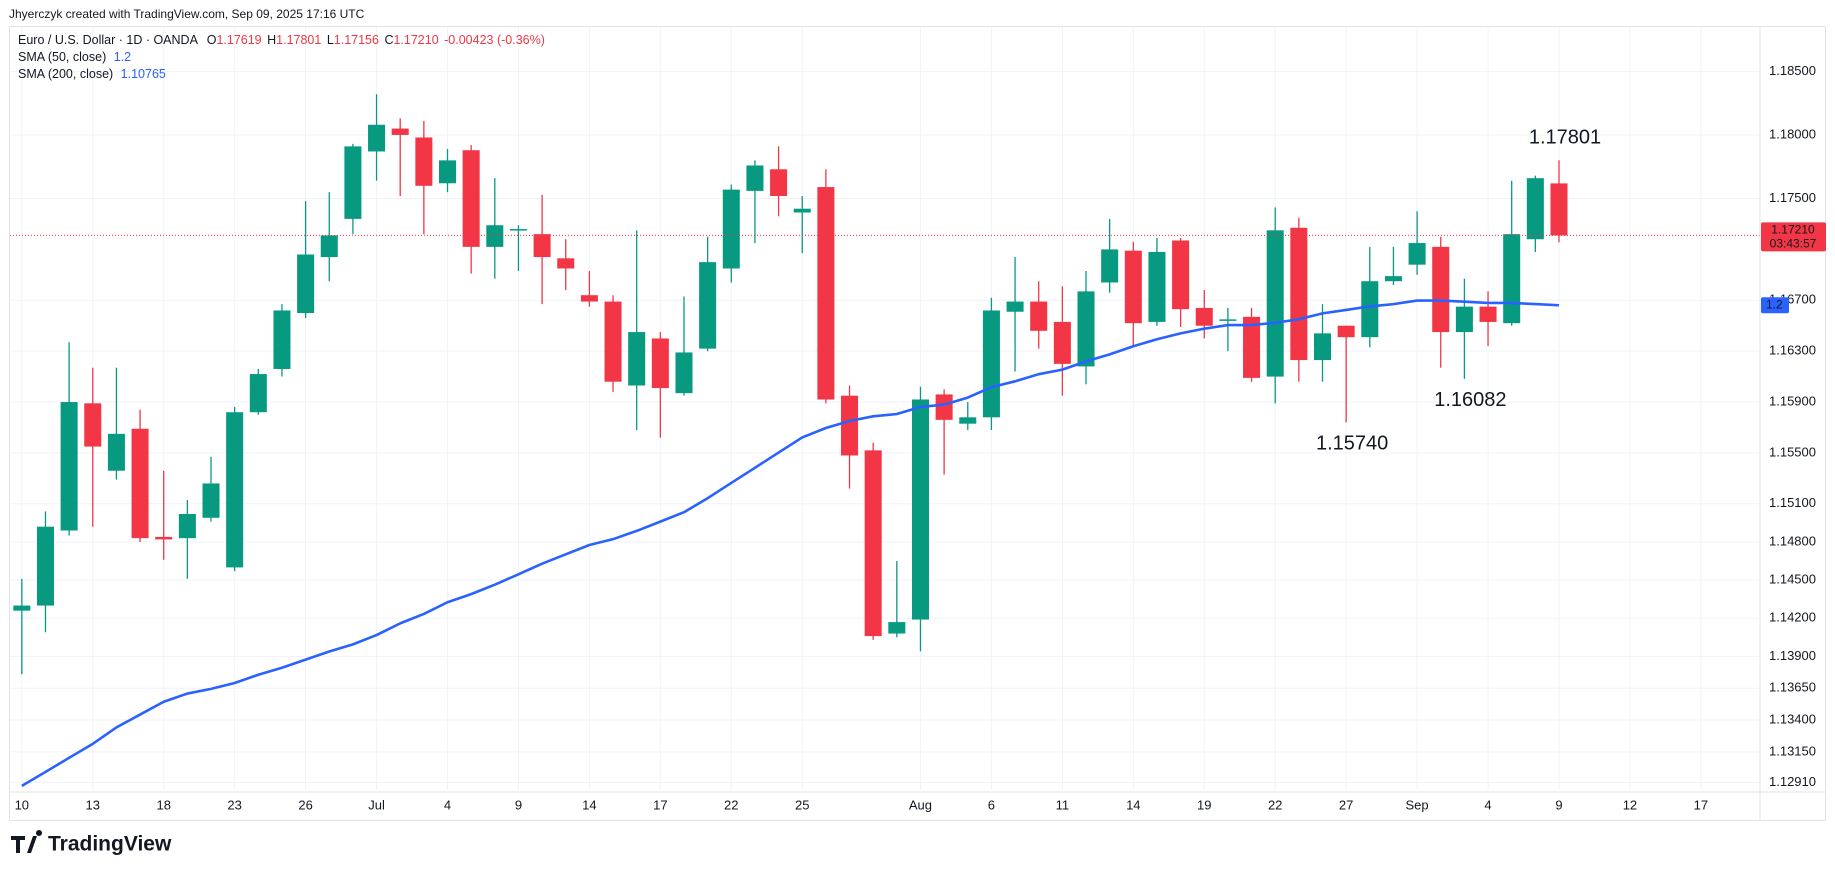 The image size is (1835, 875). I want to click on x-tick-label: 14, so click(1133, 804).